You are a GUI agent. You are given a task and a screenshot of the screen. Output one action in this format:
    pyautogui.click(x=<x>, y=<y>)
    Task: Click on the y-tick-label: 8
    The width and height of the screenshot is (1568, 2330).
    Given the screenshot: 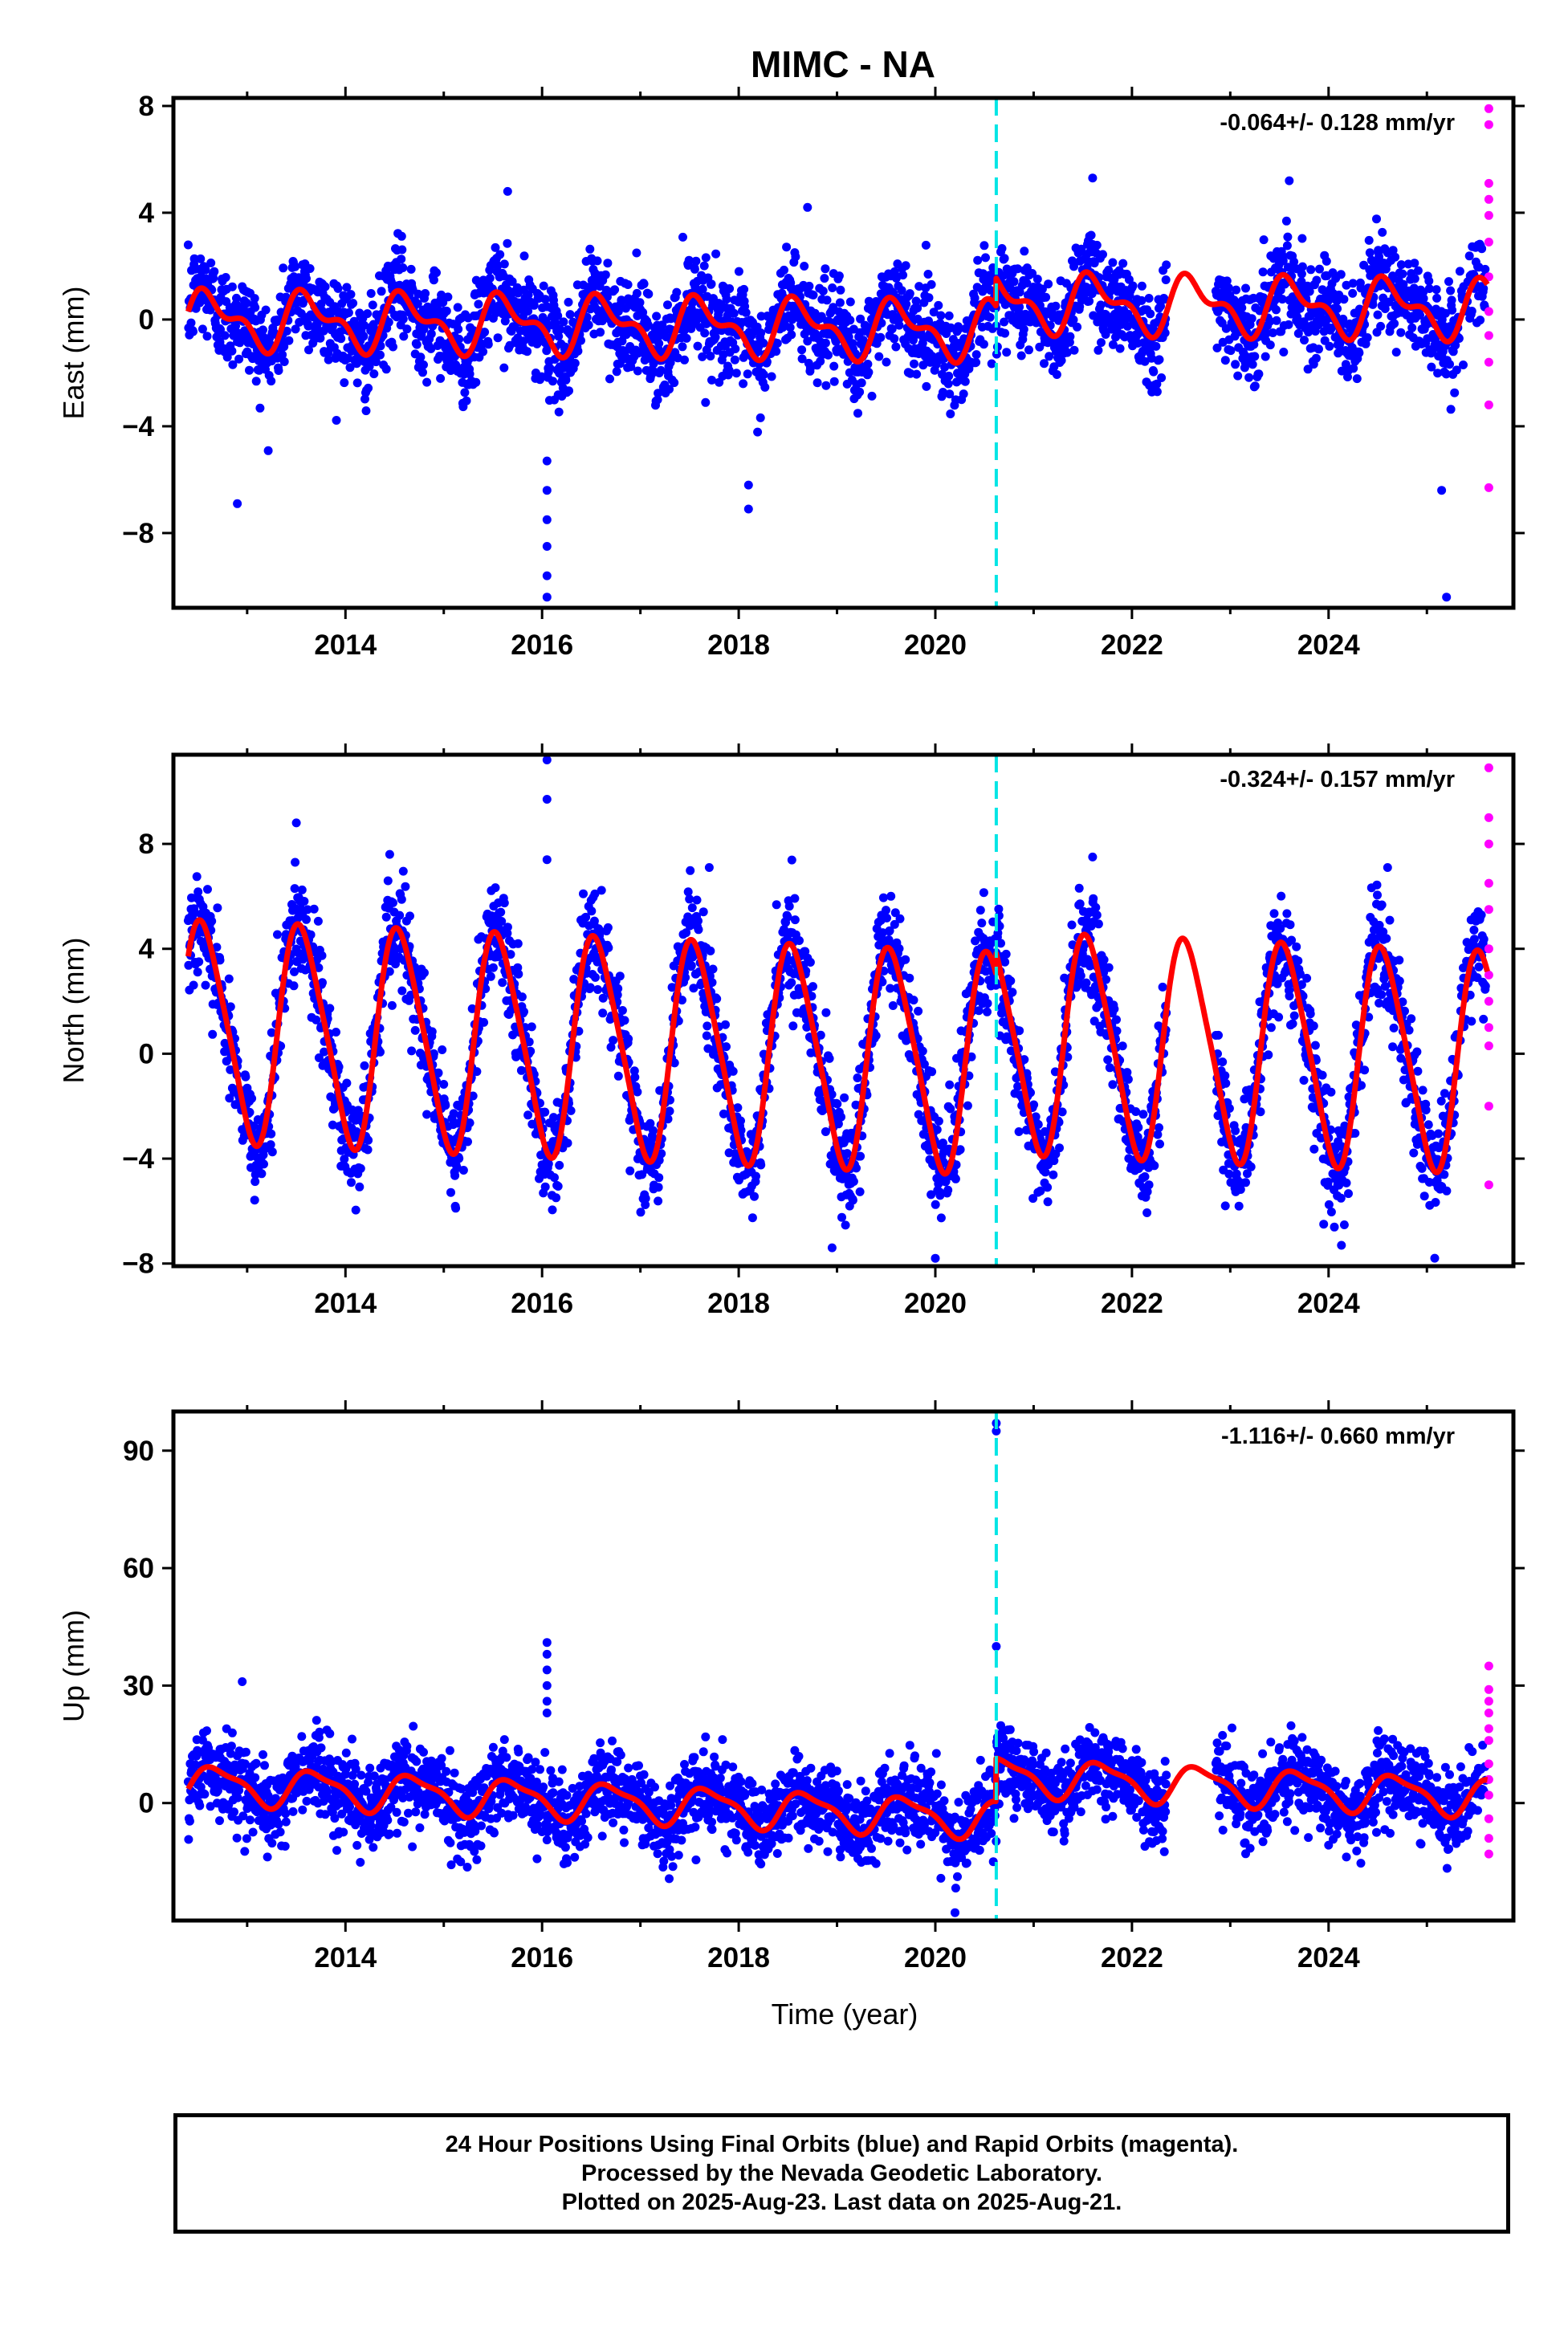 What is the action you would take?
    pyautogui.click(x=146, y=106)
    